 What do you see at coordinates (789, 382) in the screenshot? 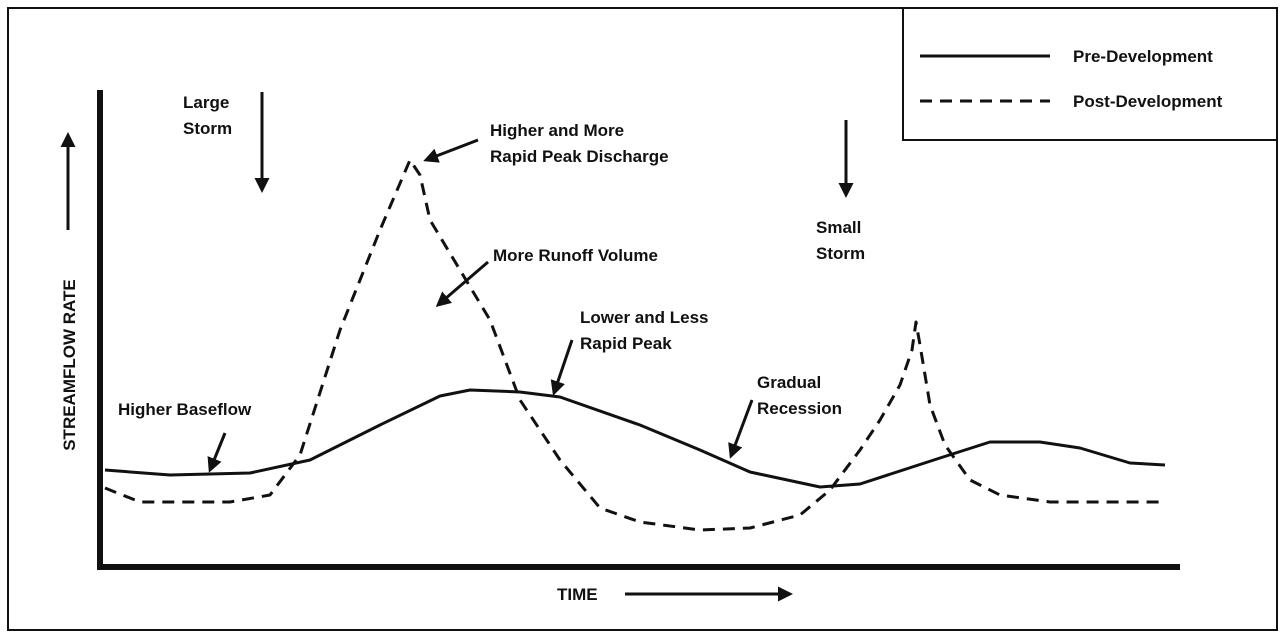
I see `annotation: Gradual` at bounding box center [789, 382].